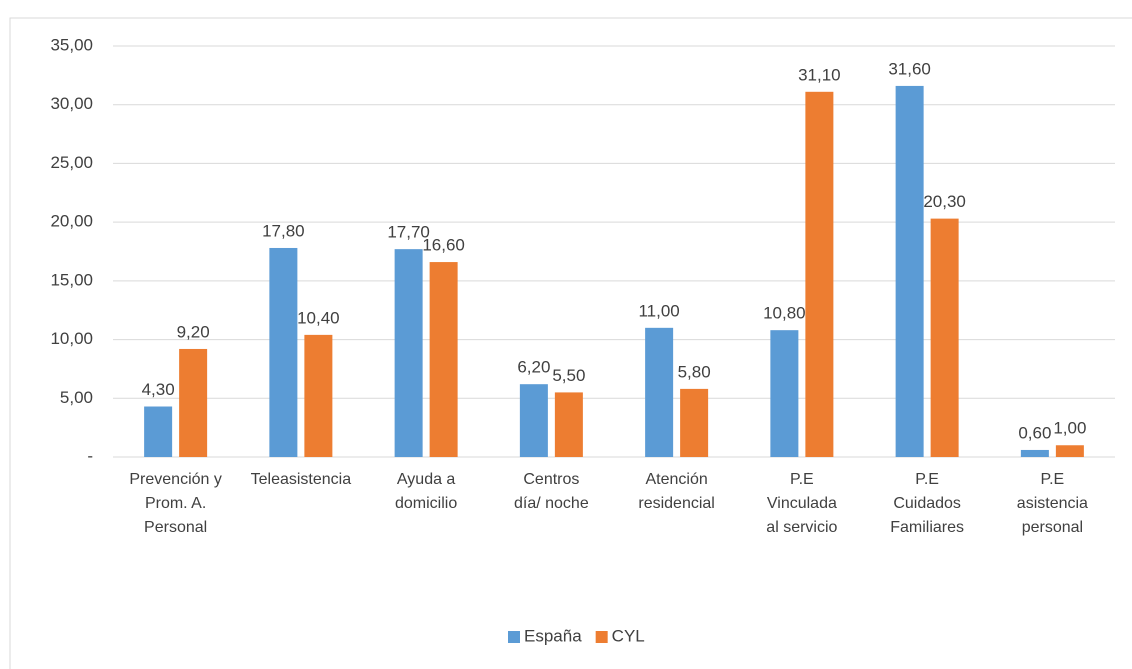 The height and width of the screenshot is (669, 1132). Describe the element at coordinates (658, 310) in the screenshot. I see `data-label: 11,00` at that location.